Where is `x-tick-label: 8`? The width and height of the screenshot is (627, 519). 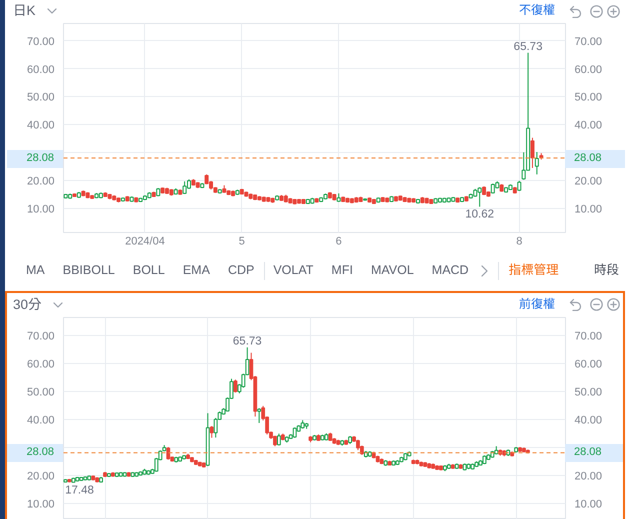 x-tick-label: 8 is located at coordinates (519, 242).